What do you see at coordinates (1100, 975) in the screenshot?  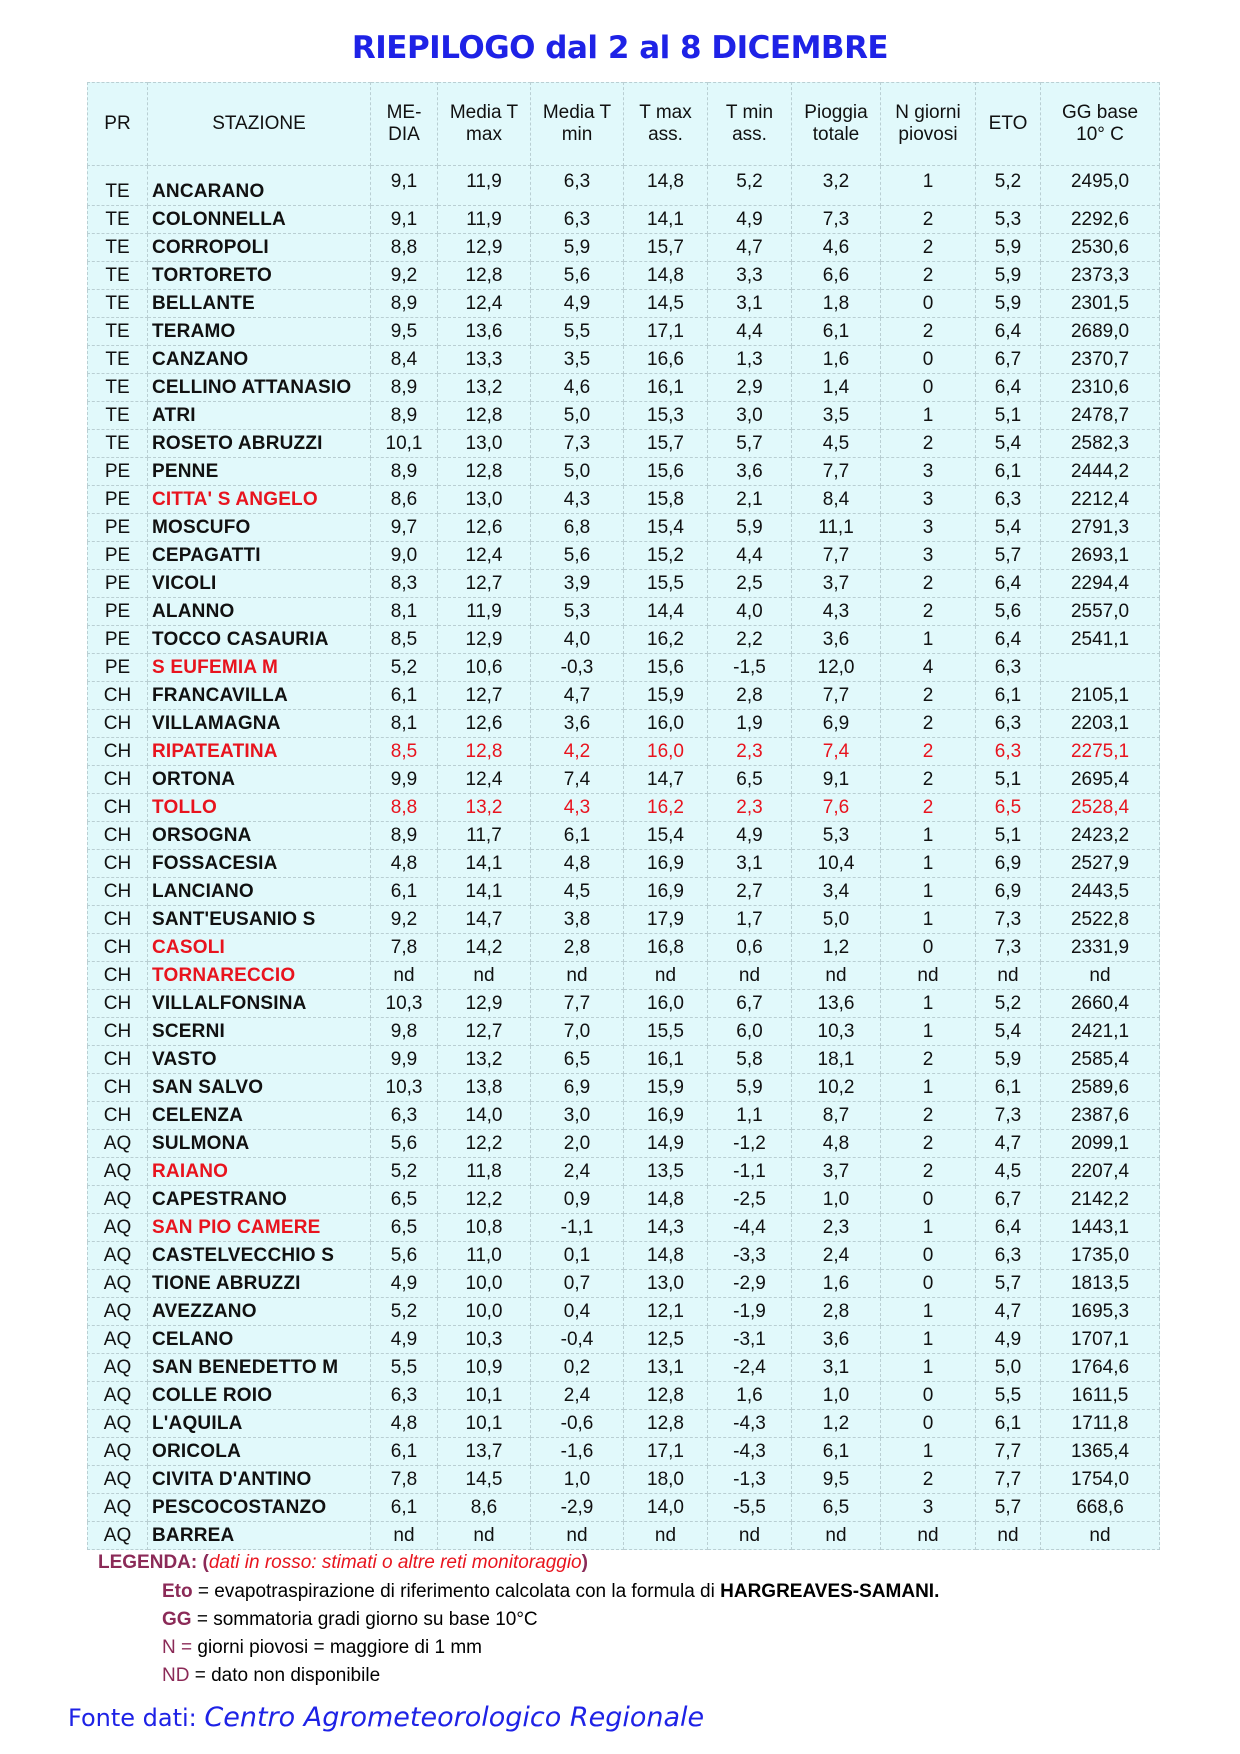 I see `value-cell: nd` at bounding box center [1100, 975].